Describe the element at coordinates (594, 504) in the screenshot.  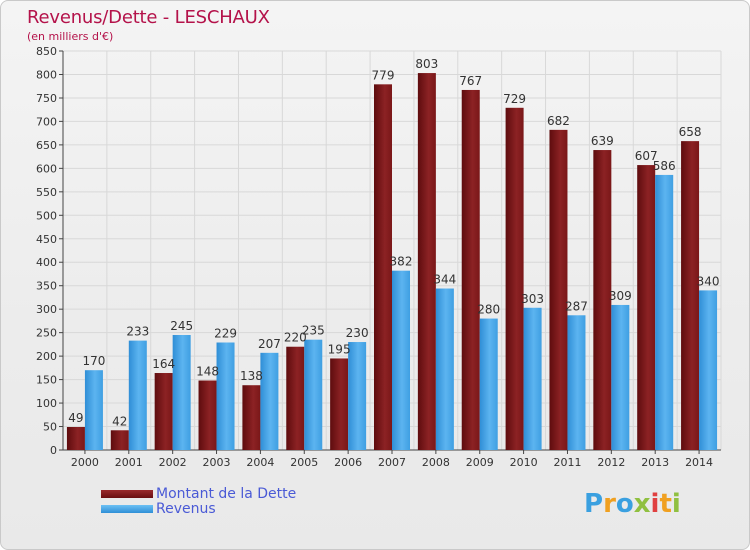
I see `logo-letter: P` at that location.